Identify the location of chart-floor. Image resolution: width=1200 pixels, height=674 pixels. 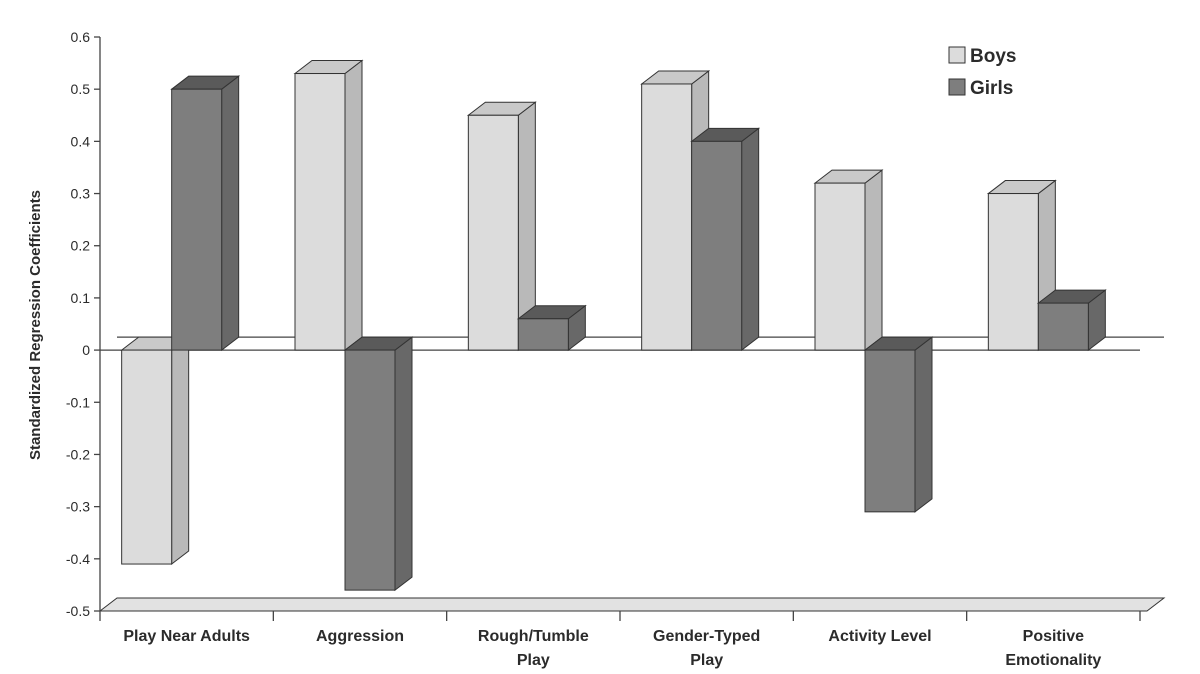
(632, 604).